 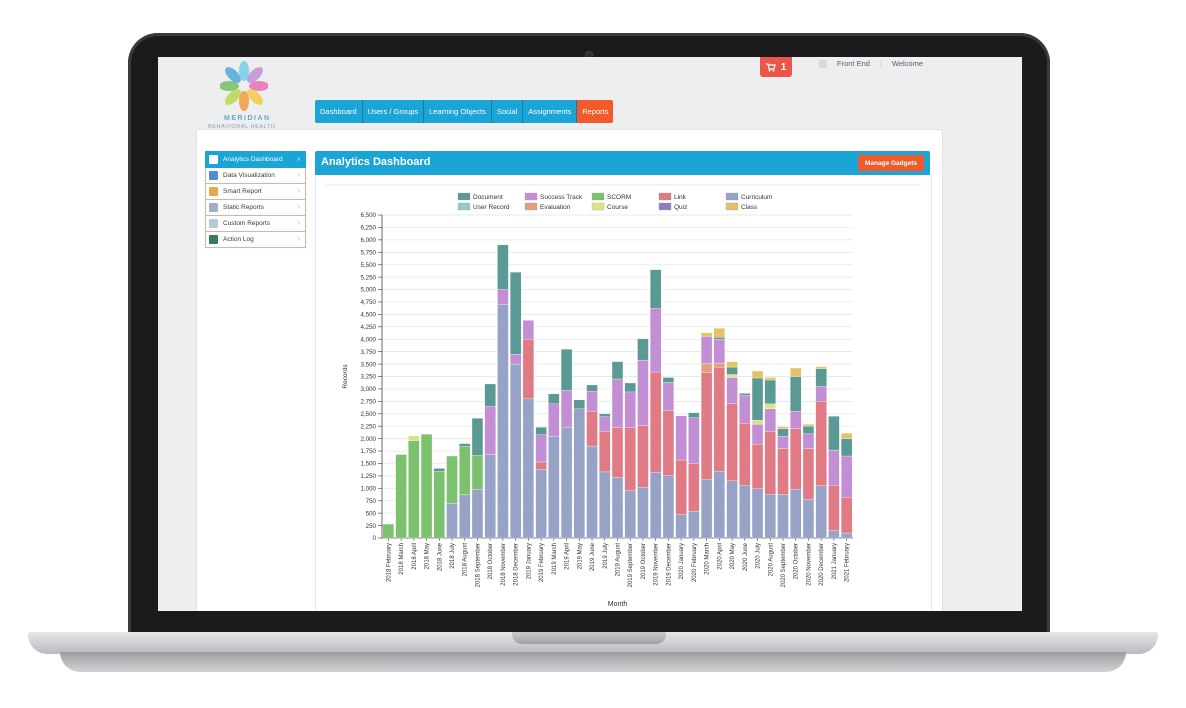 I want to click on x-tick-label: 2018 August, so click(x=466, y=560).